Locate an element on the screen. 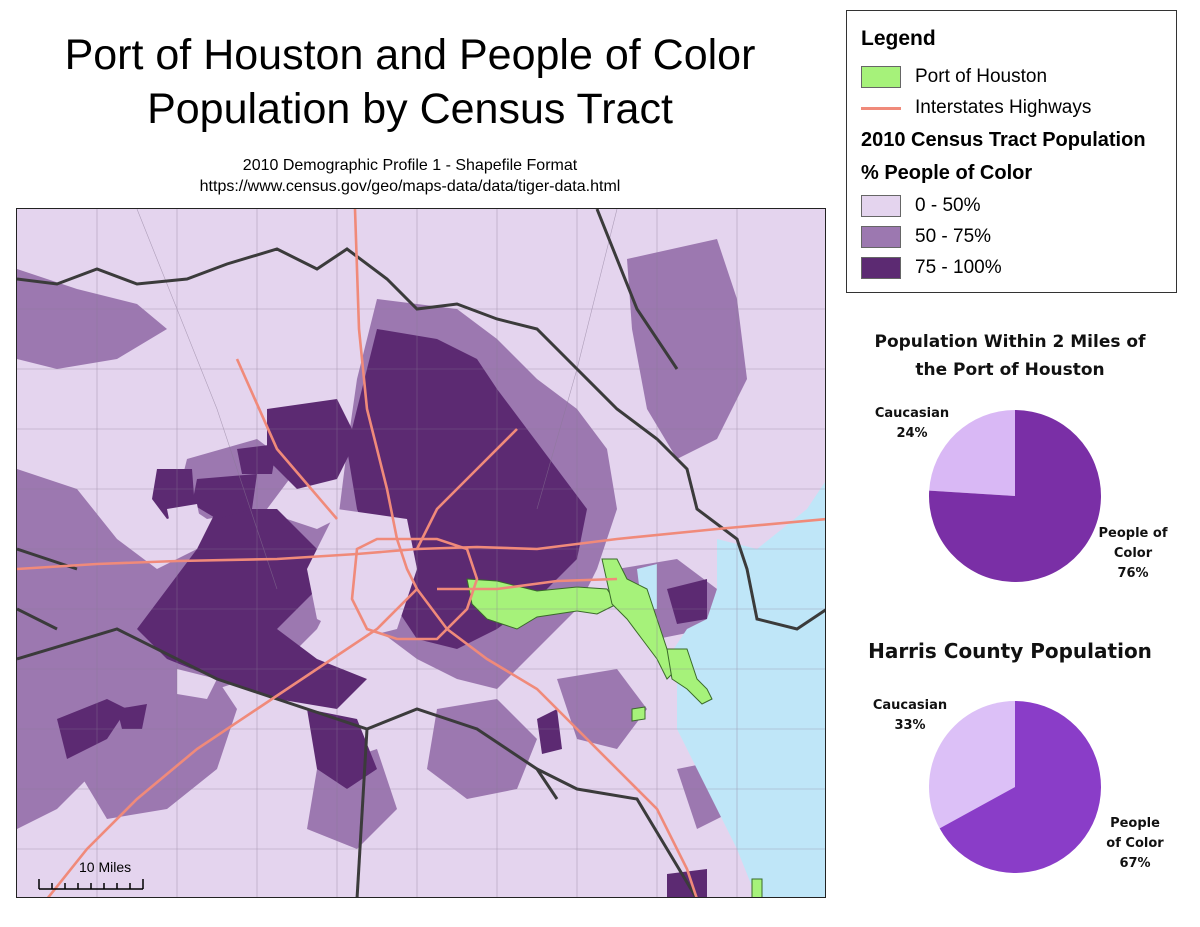 The height and width of the screenshot is (927, 1200). pie1-title-line1: Population Within 2 Miles of is located at coordinates (1010, 342).